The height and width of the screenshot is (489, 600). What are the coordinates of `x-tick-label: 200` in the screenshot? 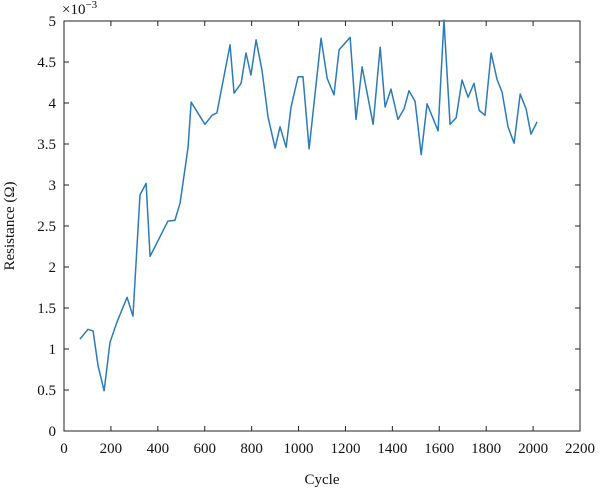 It's located at (111, 449).